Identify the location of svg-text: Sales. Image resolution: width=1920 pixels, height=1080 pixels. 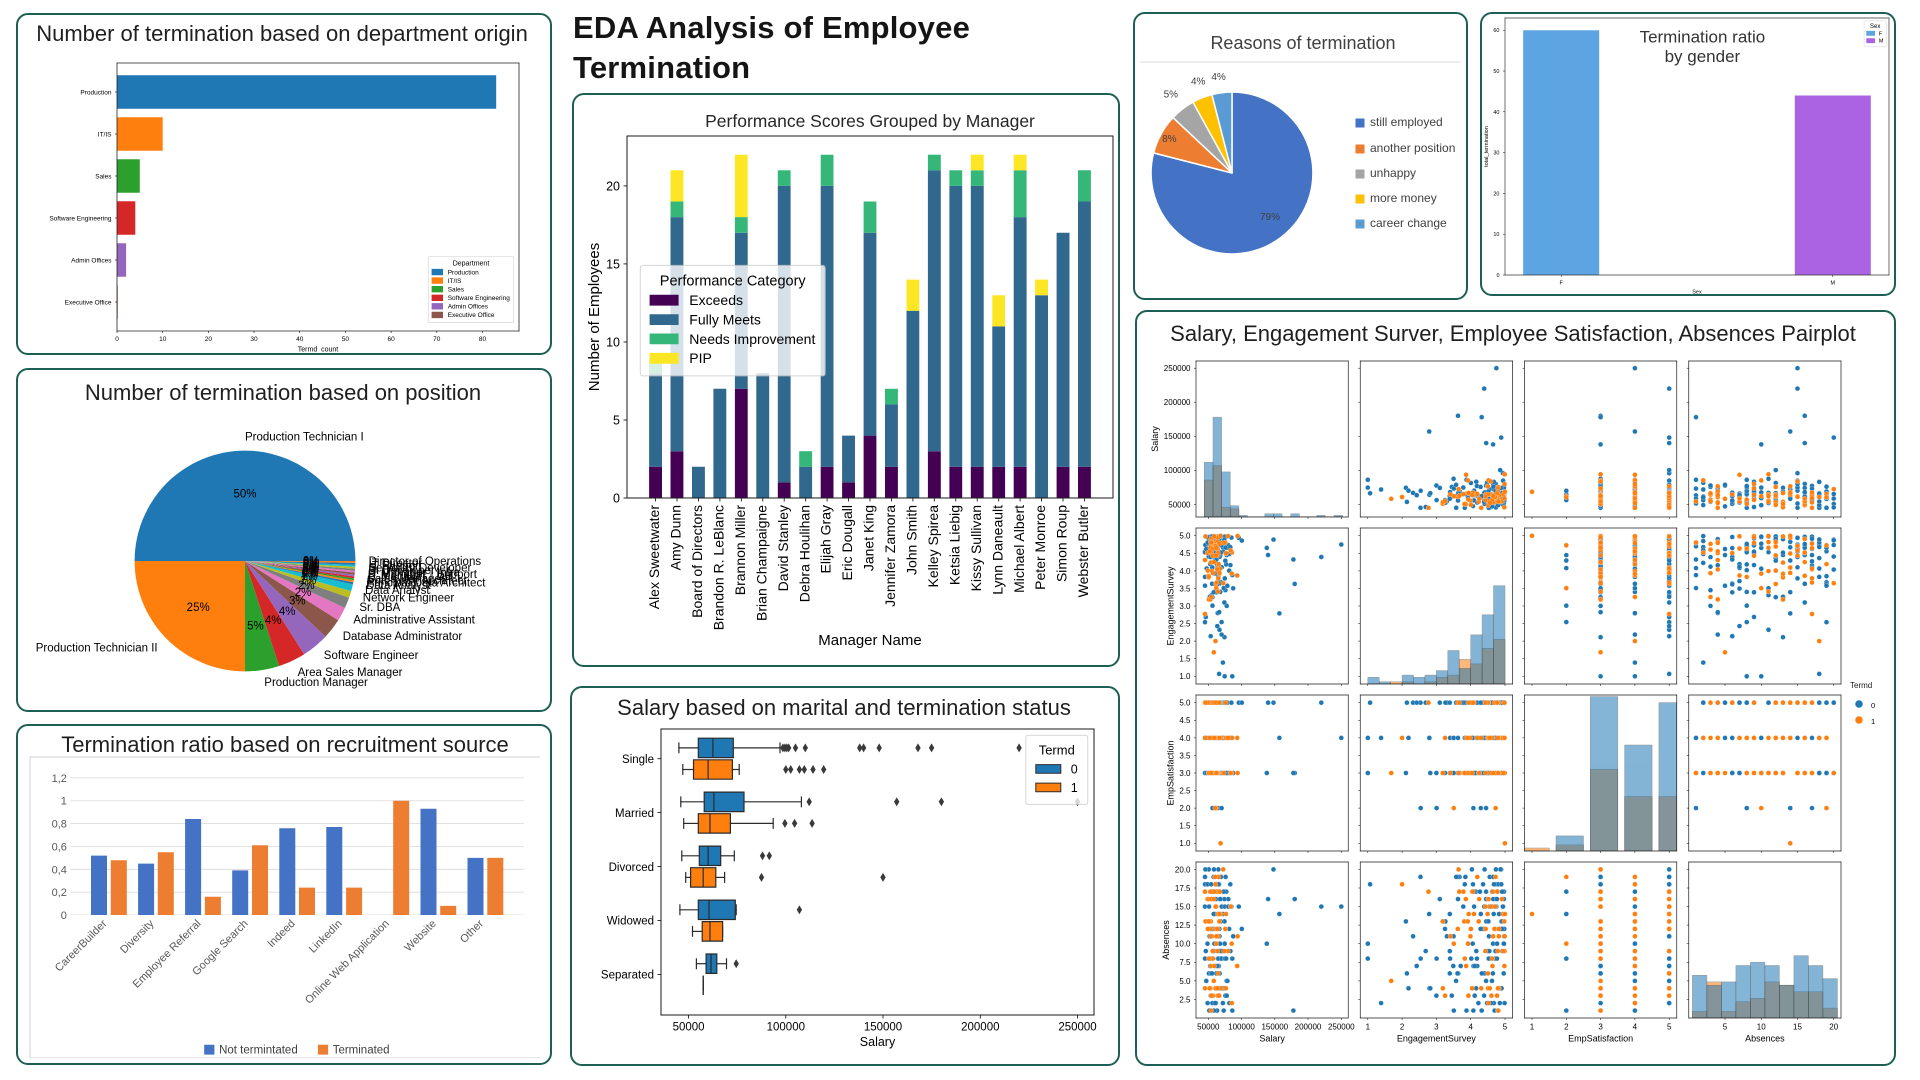
(103, 176).